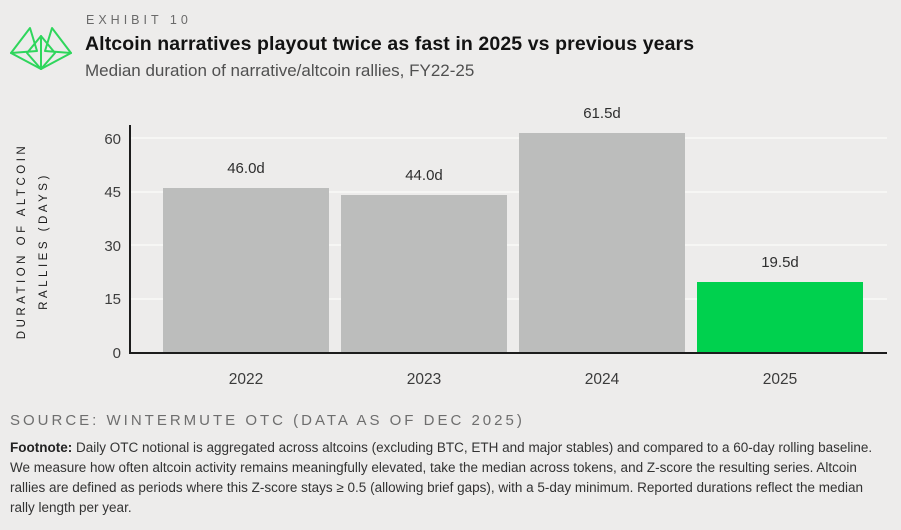  Describe the element at coordinates (602, 242) in the screenshot. I see `bar-2024` at that location.